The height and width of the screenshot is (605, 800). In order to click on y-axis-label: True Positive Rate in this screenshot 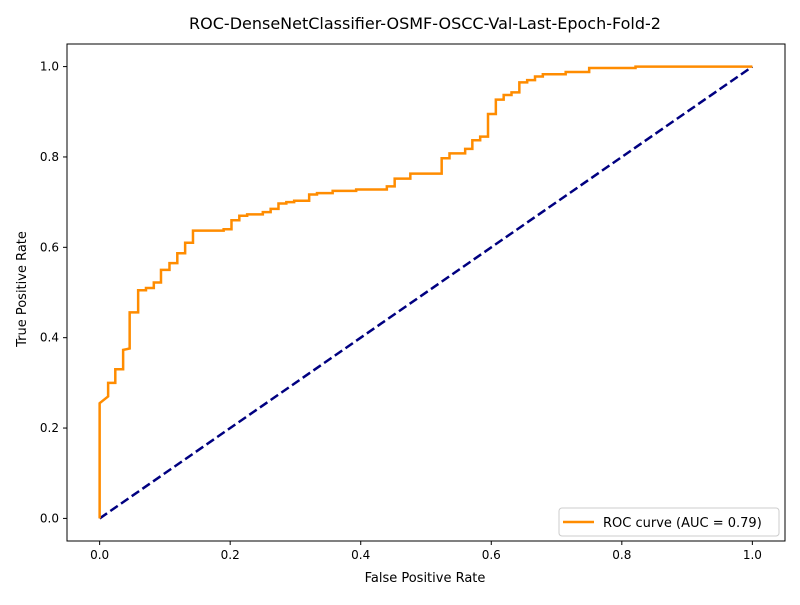, I will do `click(22, 289)`.